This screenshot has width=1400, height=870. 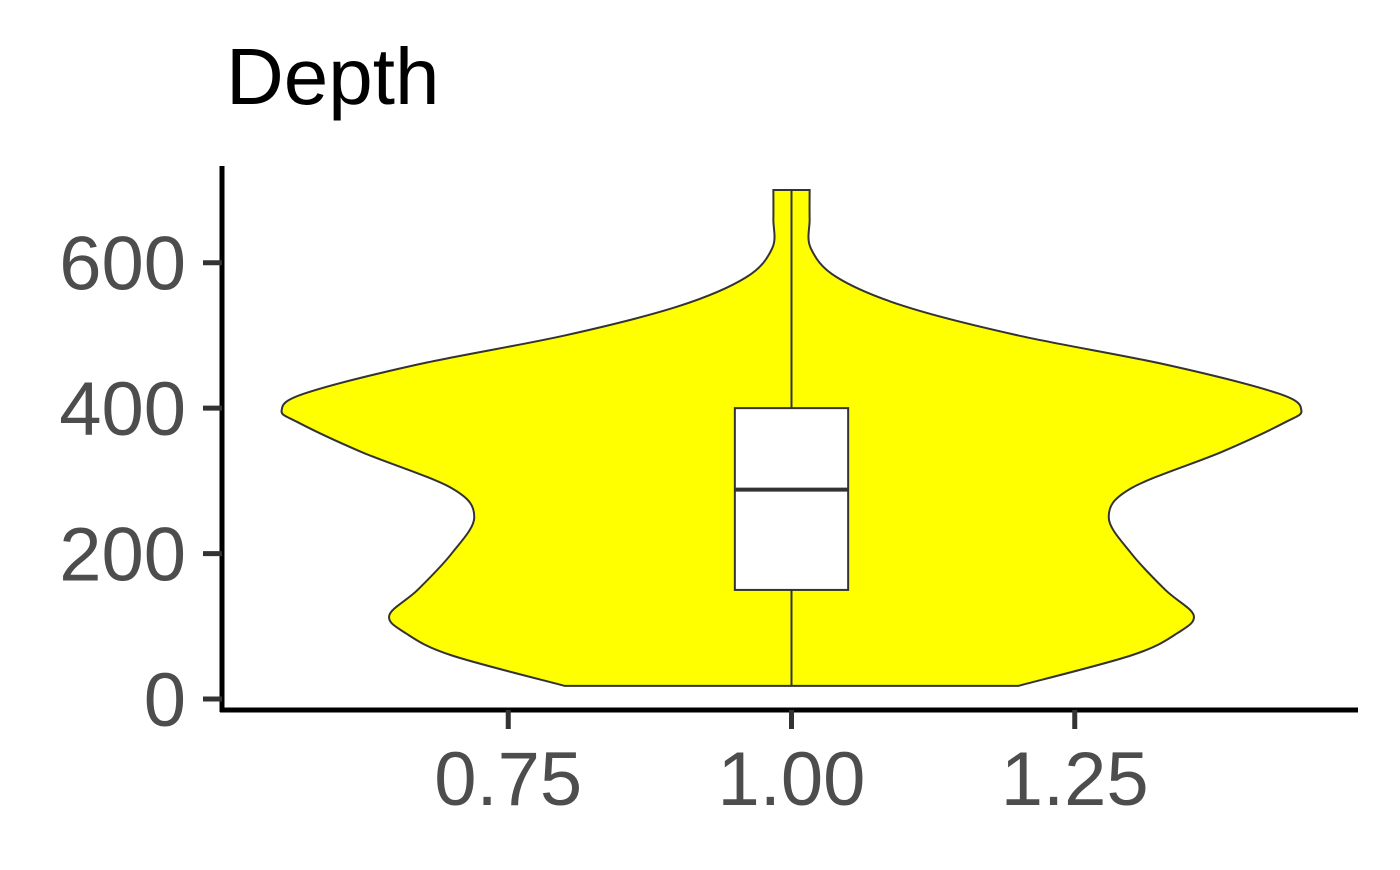 I want to click on x-tick-label: 1.25, so click(x=1075, y=779).